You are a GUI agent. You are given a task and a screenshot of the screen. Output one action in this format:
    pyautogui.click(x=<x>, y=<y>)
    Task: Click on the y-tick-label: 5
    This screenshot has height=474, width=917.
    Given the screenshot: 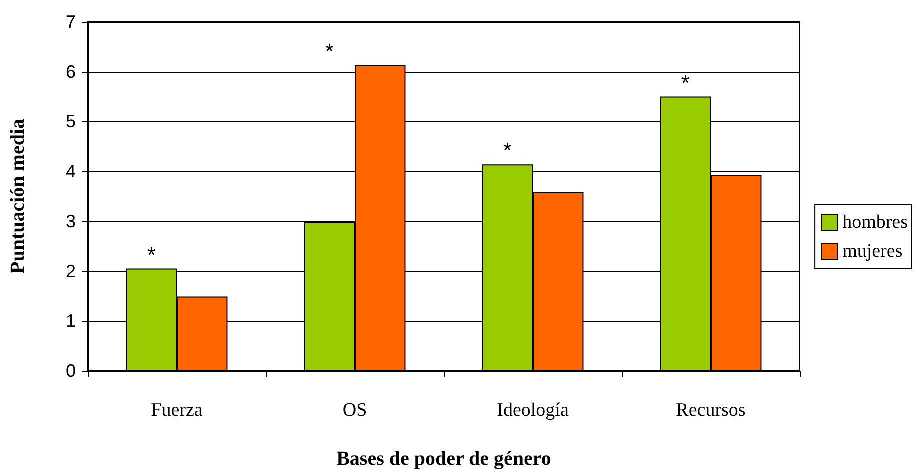 What is the action you would take?
    pyautogui.click(x=71, y=122)
    